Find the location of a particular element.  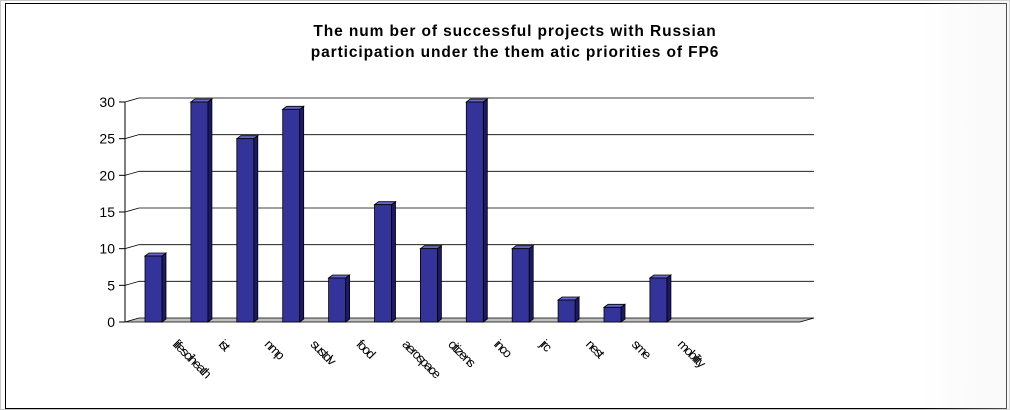

y-tick-label: 10 is located at coordinates (107, 249).